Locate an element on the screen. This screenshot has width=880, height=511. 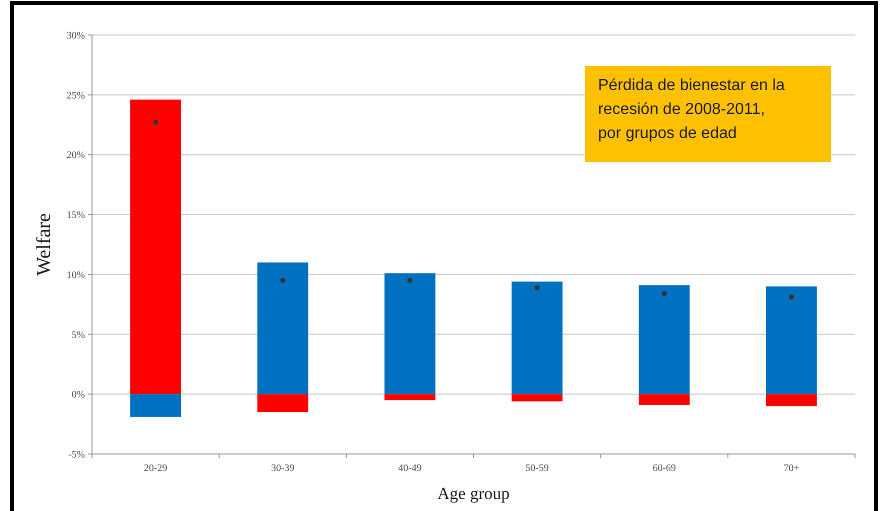
x-tick-label: 60-69 is located at coordinates (664, 468).